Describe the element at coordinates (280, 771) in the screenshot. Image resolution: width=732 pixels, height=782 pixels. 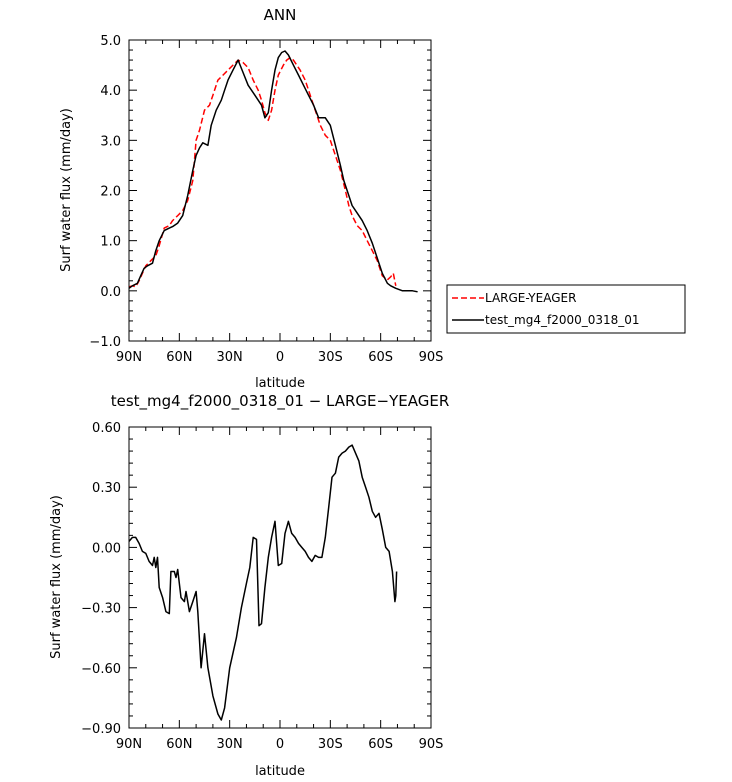
I see `panel-2-xlabel: latitude` at that location.